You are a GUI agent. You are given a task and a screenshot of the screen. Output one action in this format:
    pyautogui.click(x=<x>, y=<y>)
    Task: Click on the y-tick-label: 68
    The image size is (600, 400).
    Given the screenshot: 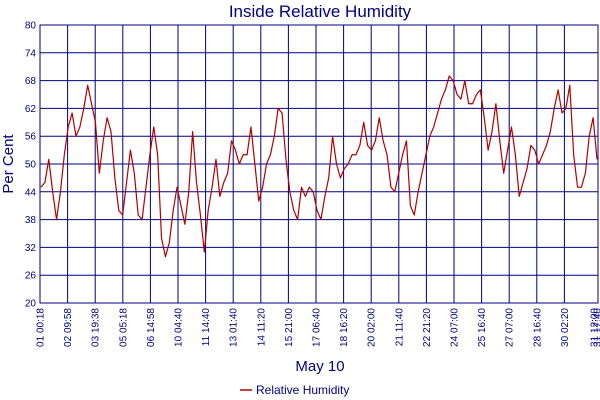 What is the action you would take?
    pyautogui.click(x=31, y=81)
    